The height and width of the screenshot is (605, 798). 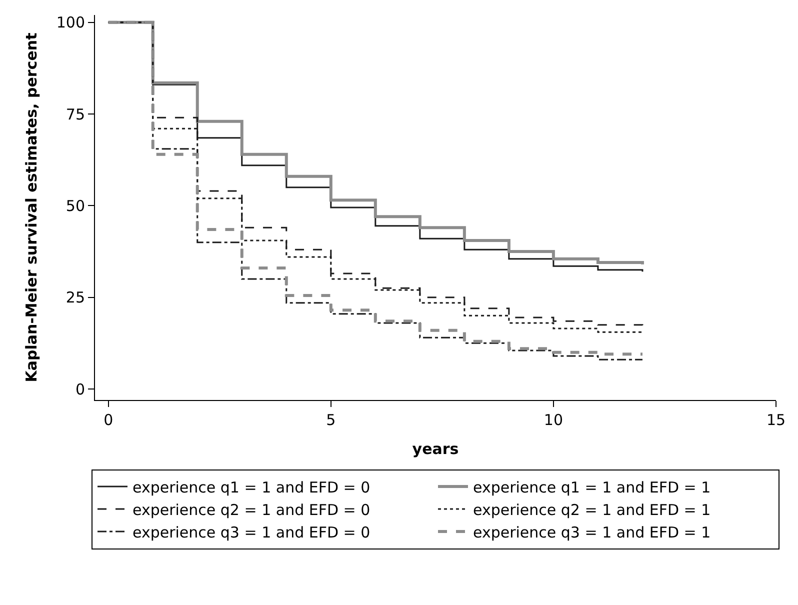 What do you see at coordinates (592, 487) in the screenshot?
I see `legend-label: experience q1 = 1 and EFD = 1` at bounding box center [592, 487].